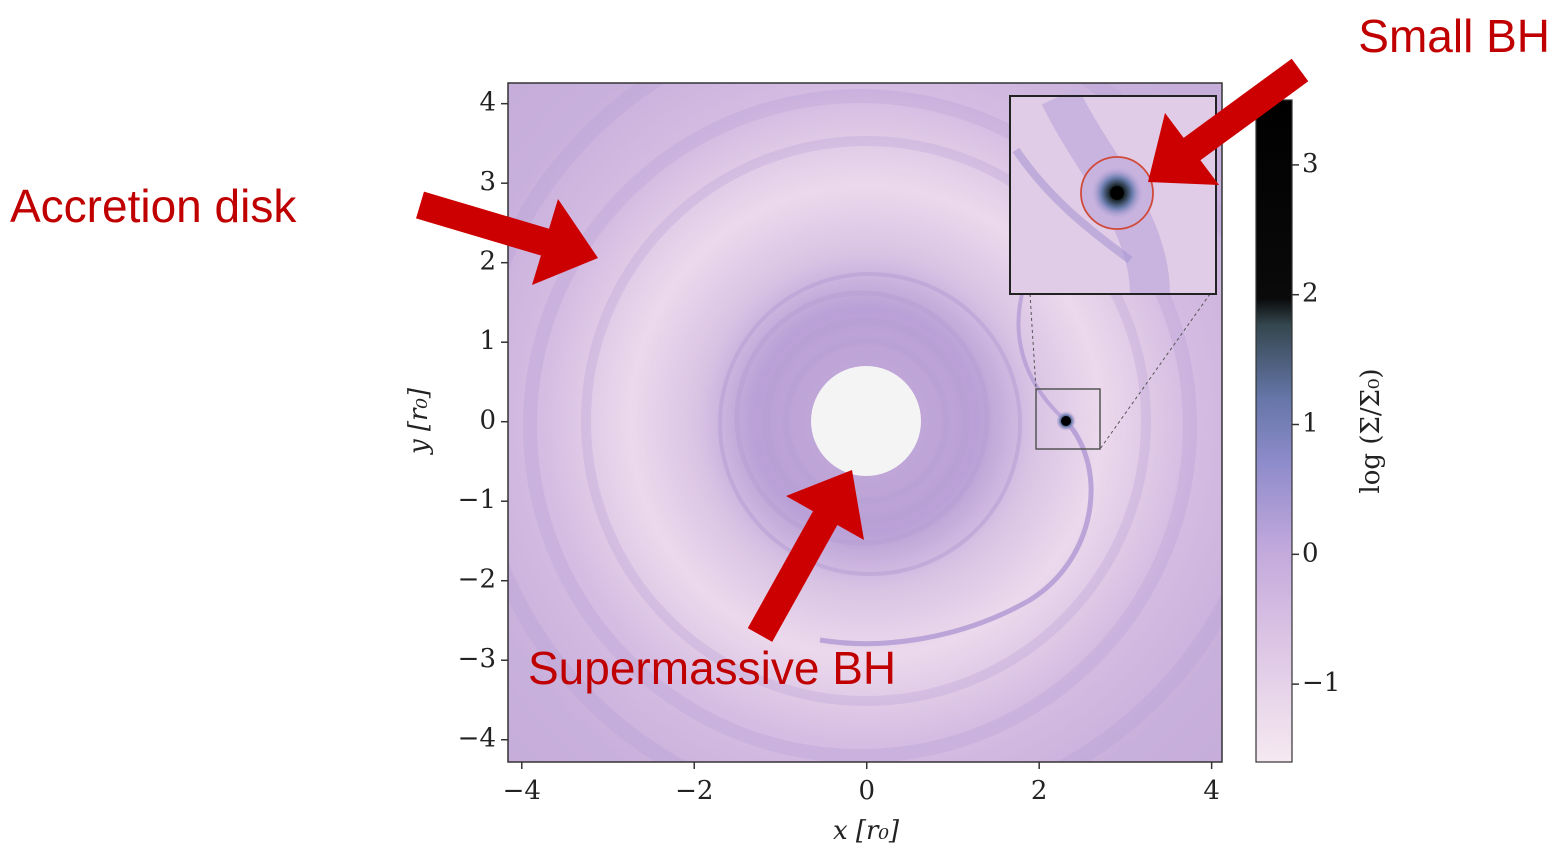  I want to click on colorbar, so click(1274, 431).